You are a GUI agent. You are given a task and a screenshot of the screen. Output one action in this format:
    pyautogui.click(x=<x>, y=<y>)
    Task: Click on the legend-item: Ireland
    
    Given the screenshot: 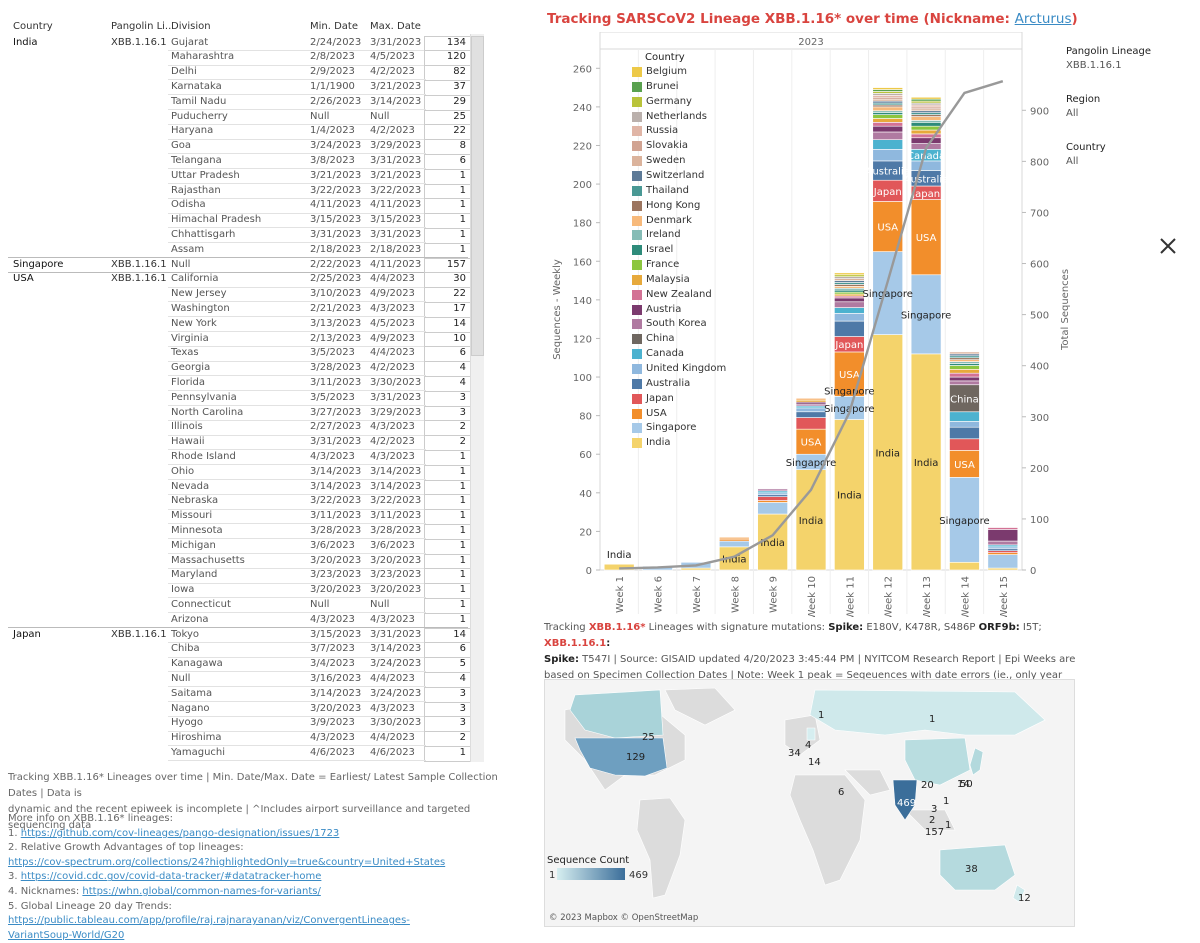 What is the action you would take?
    pyautogui.click(x=663, y=234)
    